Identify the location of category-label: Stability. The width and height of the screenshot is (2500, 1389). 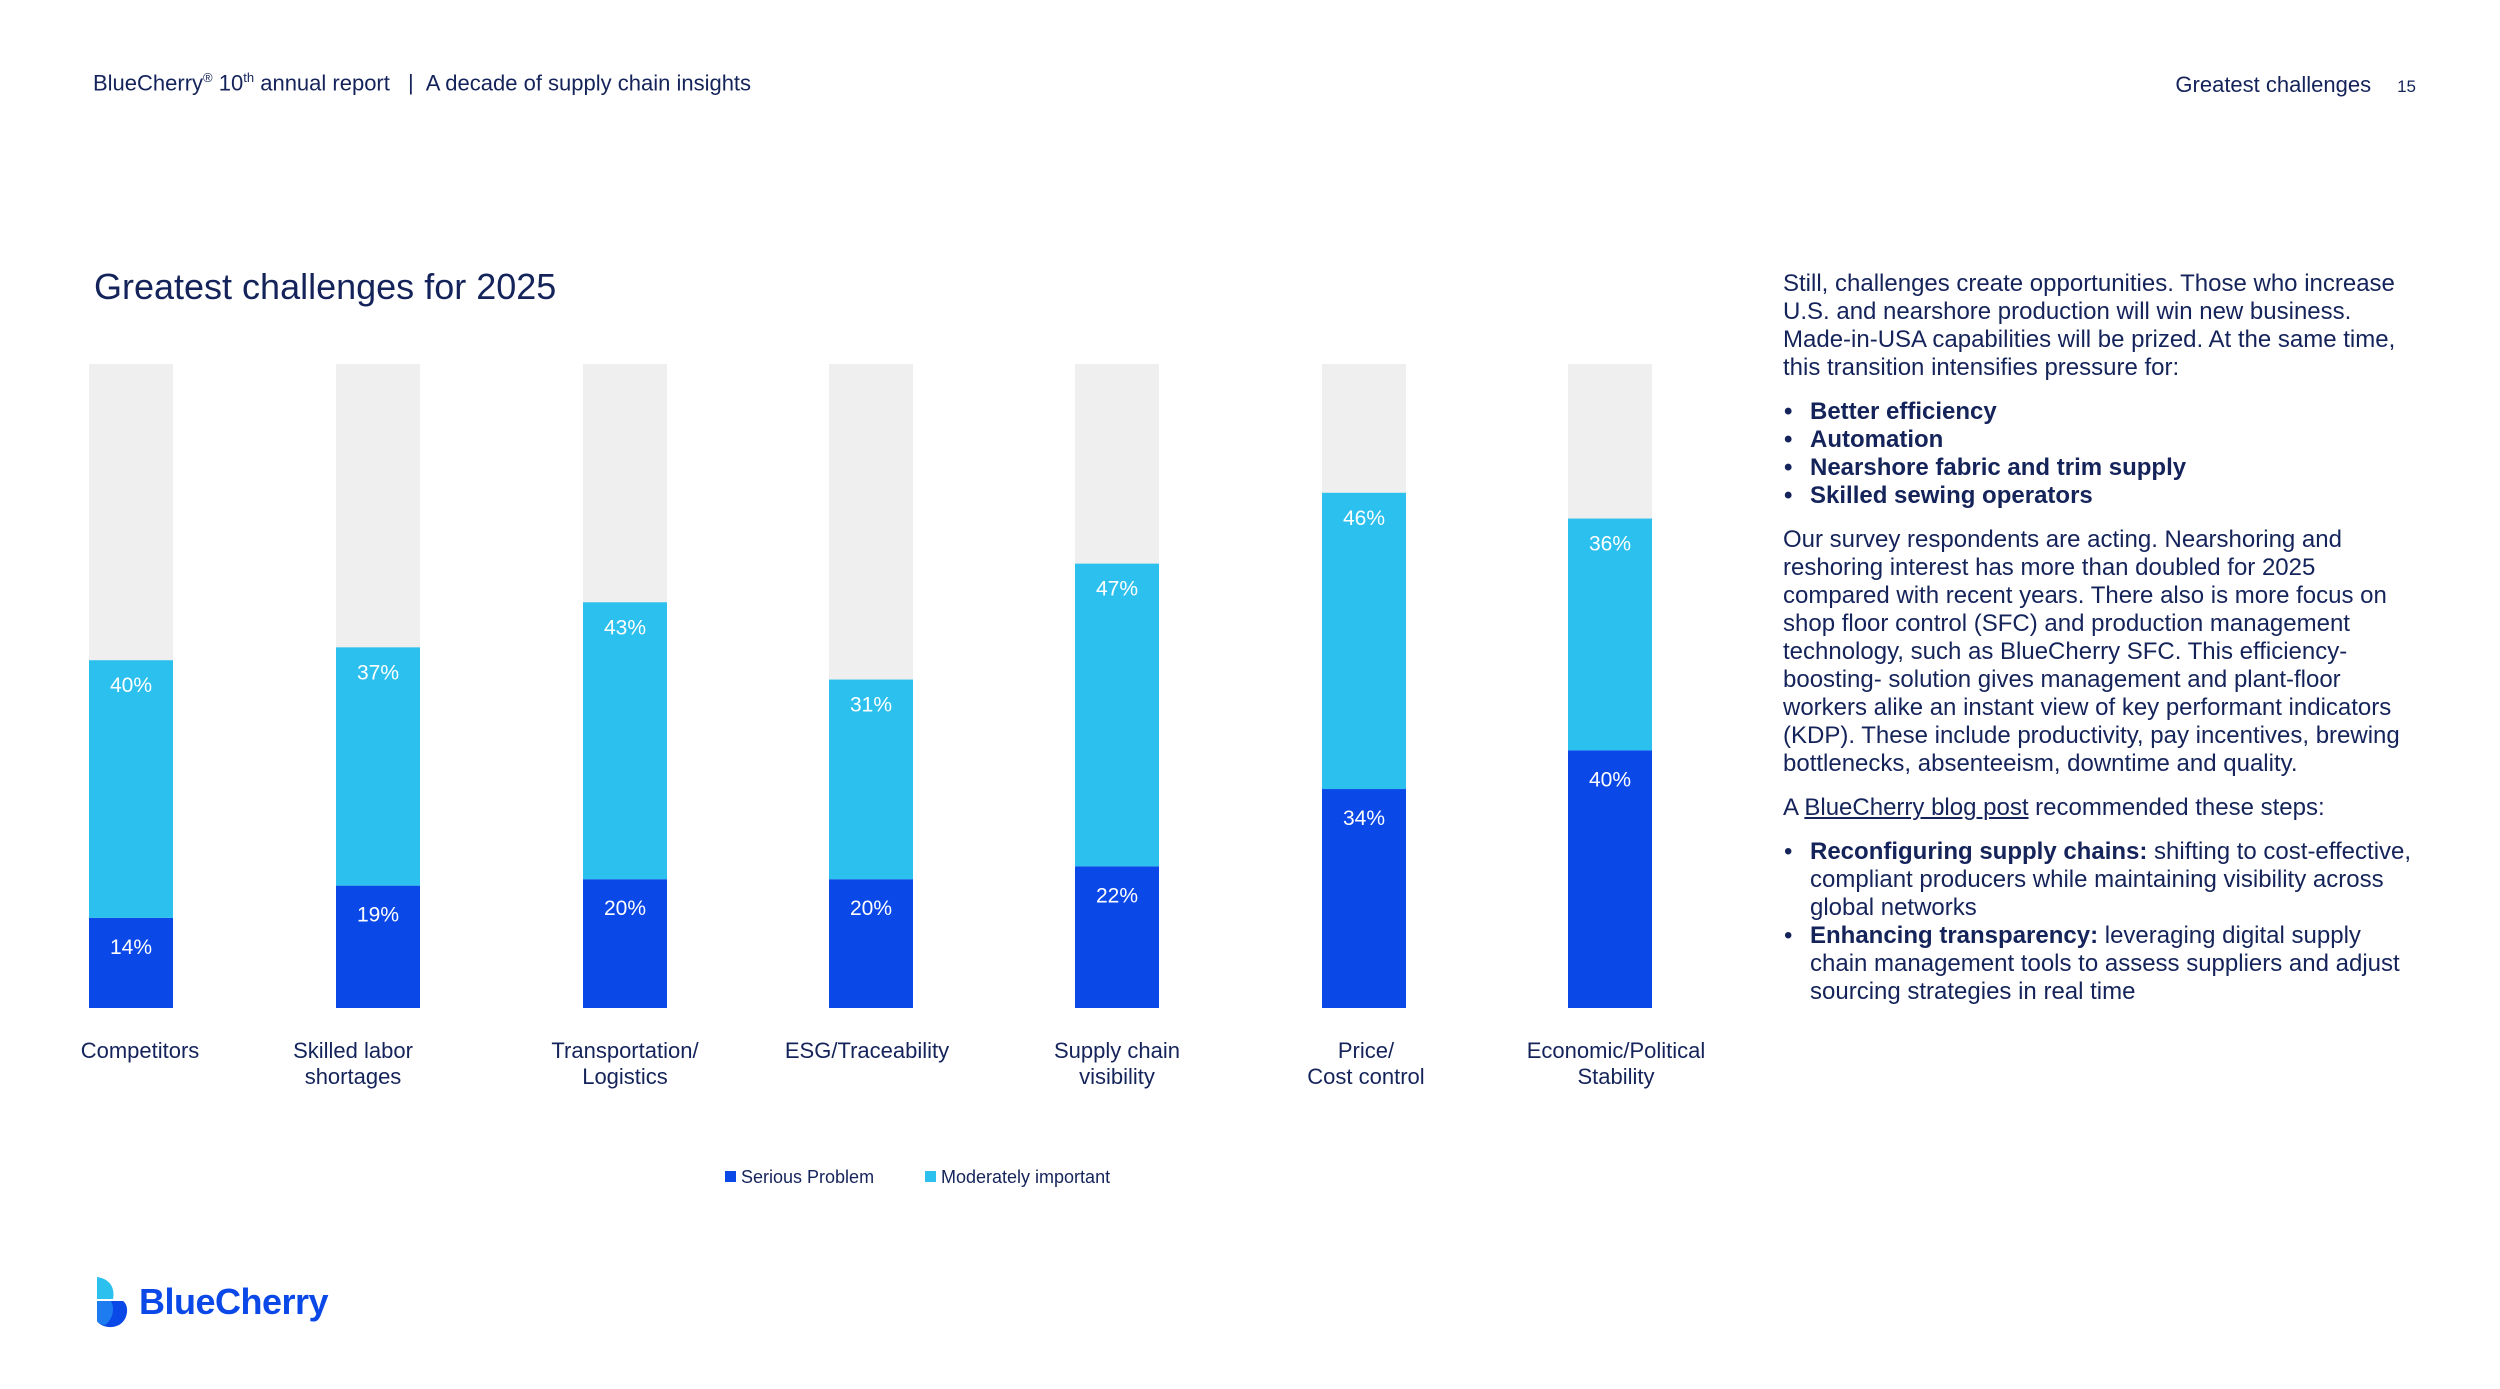
(1615, 1076).